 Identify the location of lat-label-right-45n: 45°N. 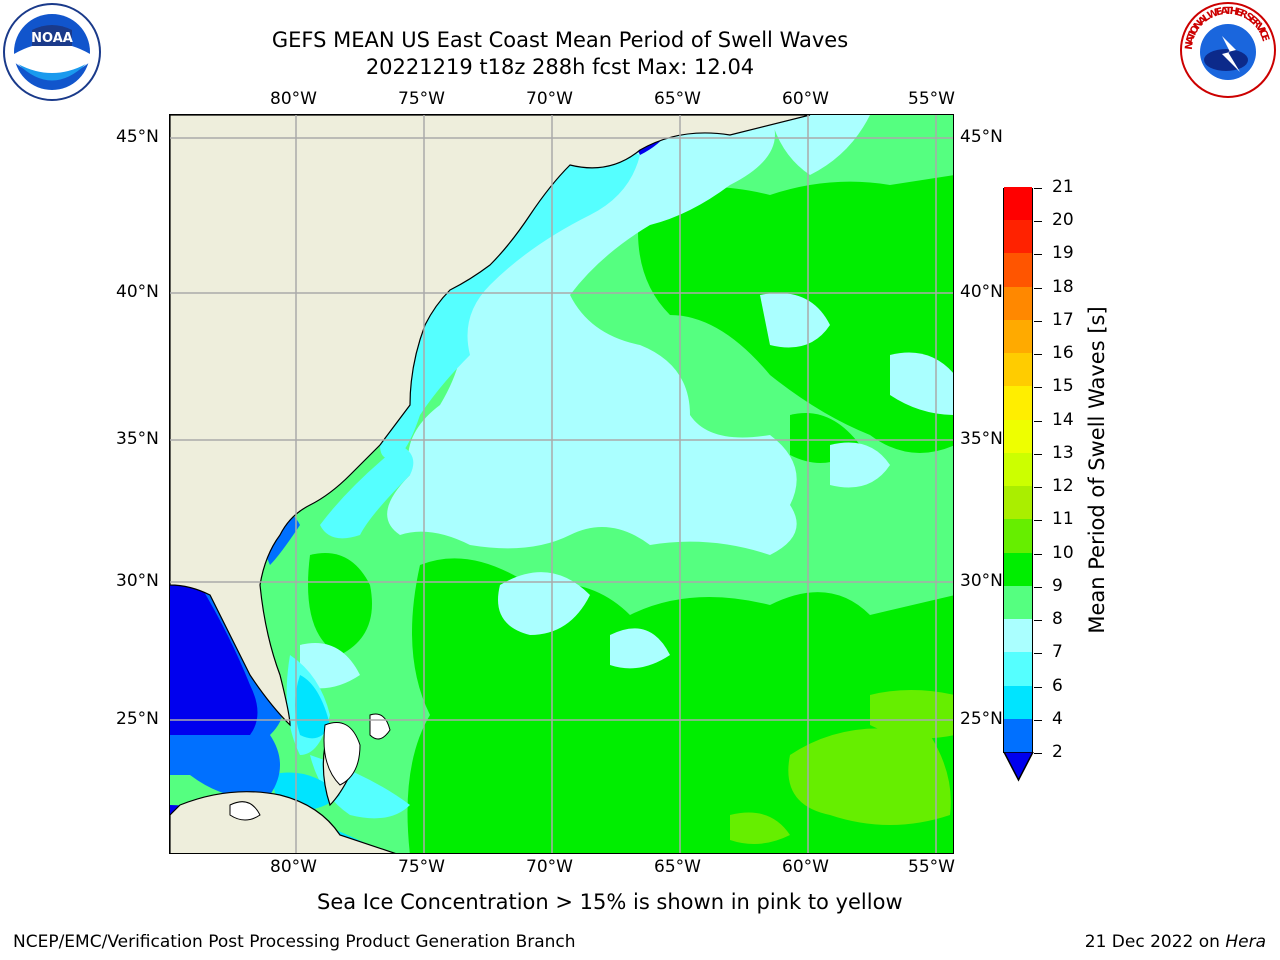
(981, 137).